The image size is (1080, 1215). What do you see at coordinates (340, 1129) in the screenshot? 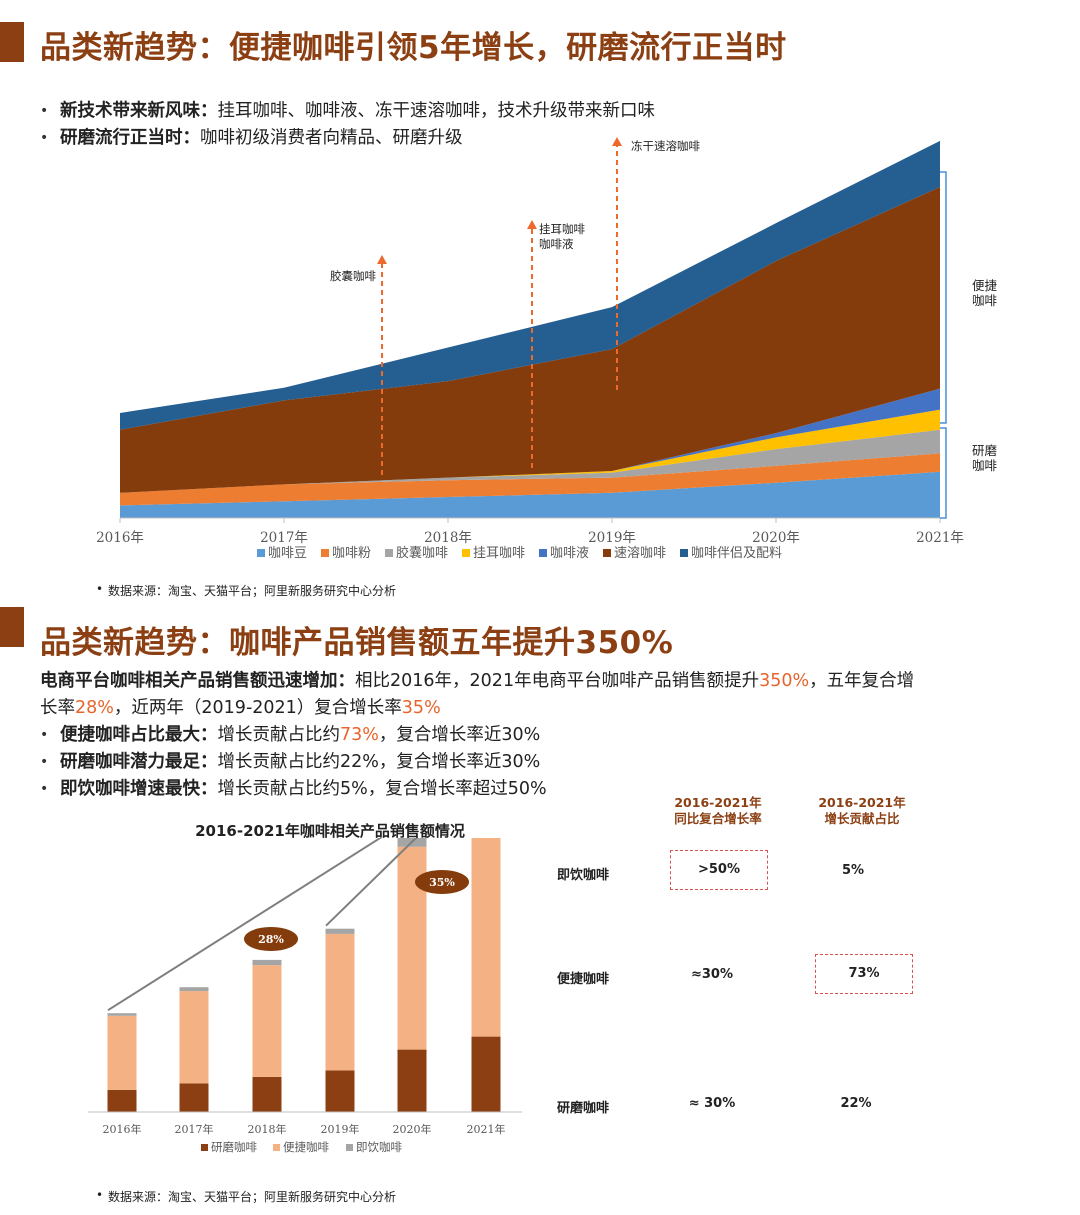
I see `x-tick-label: 2019年` at bounding box center [340, 1129].